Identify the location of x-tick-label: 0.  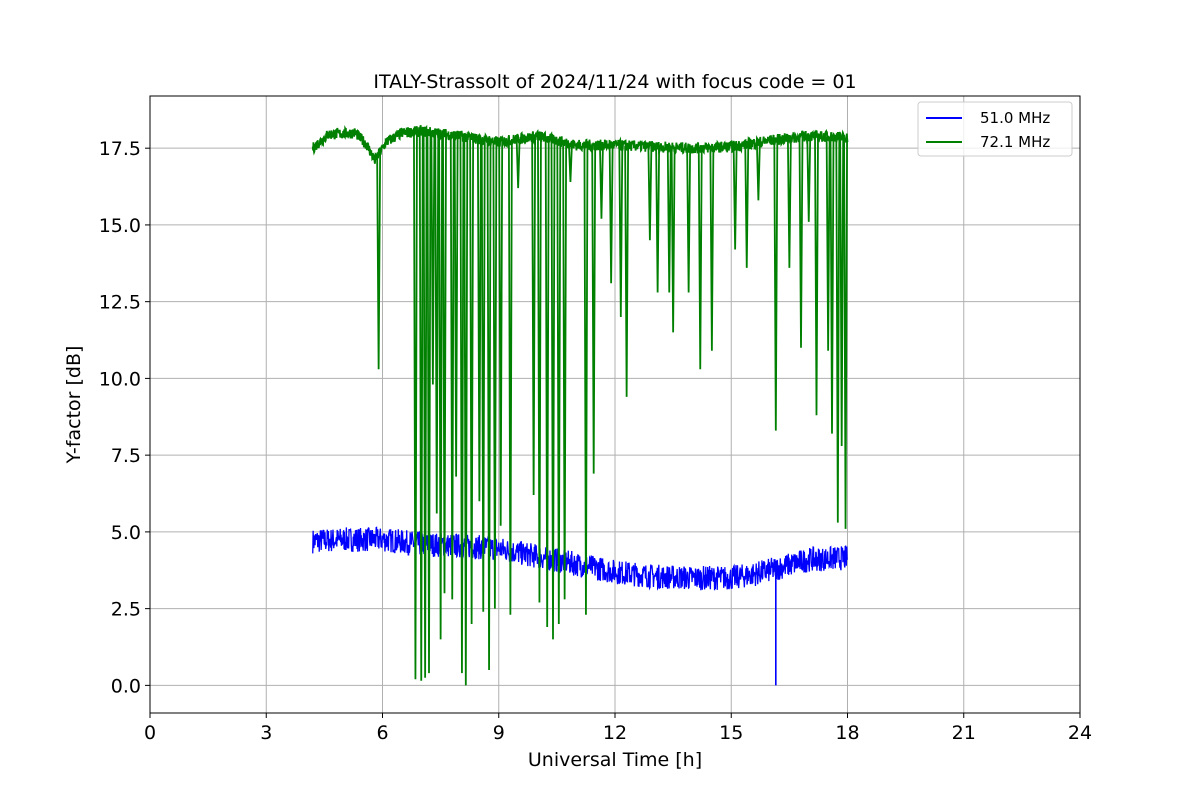
(150, 733).